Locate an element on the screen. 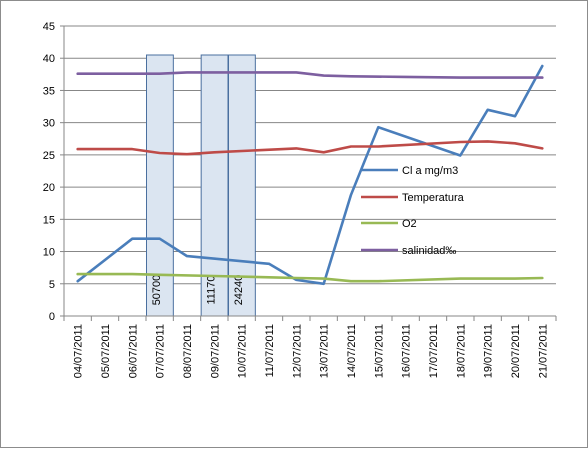  y-tick-label: 0 is located at coordinates (52, 317).